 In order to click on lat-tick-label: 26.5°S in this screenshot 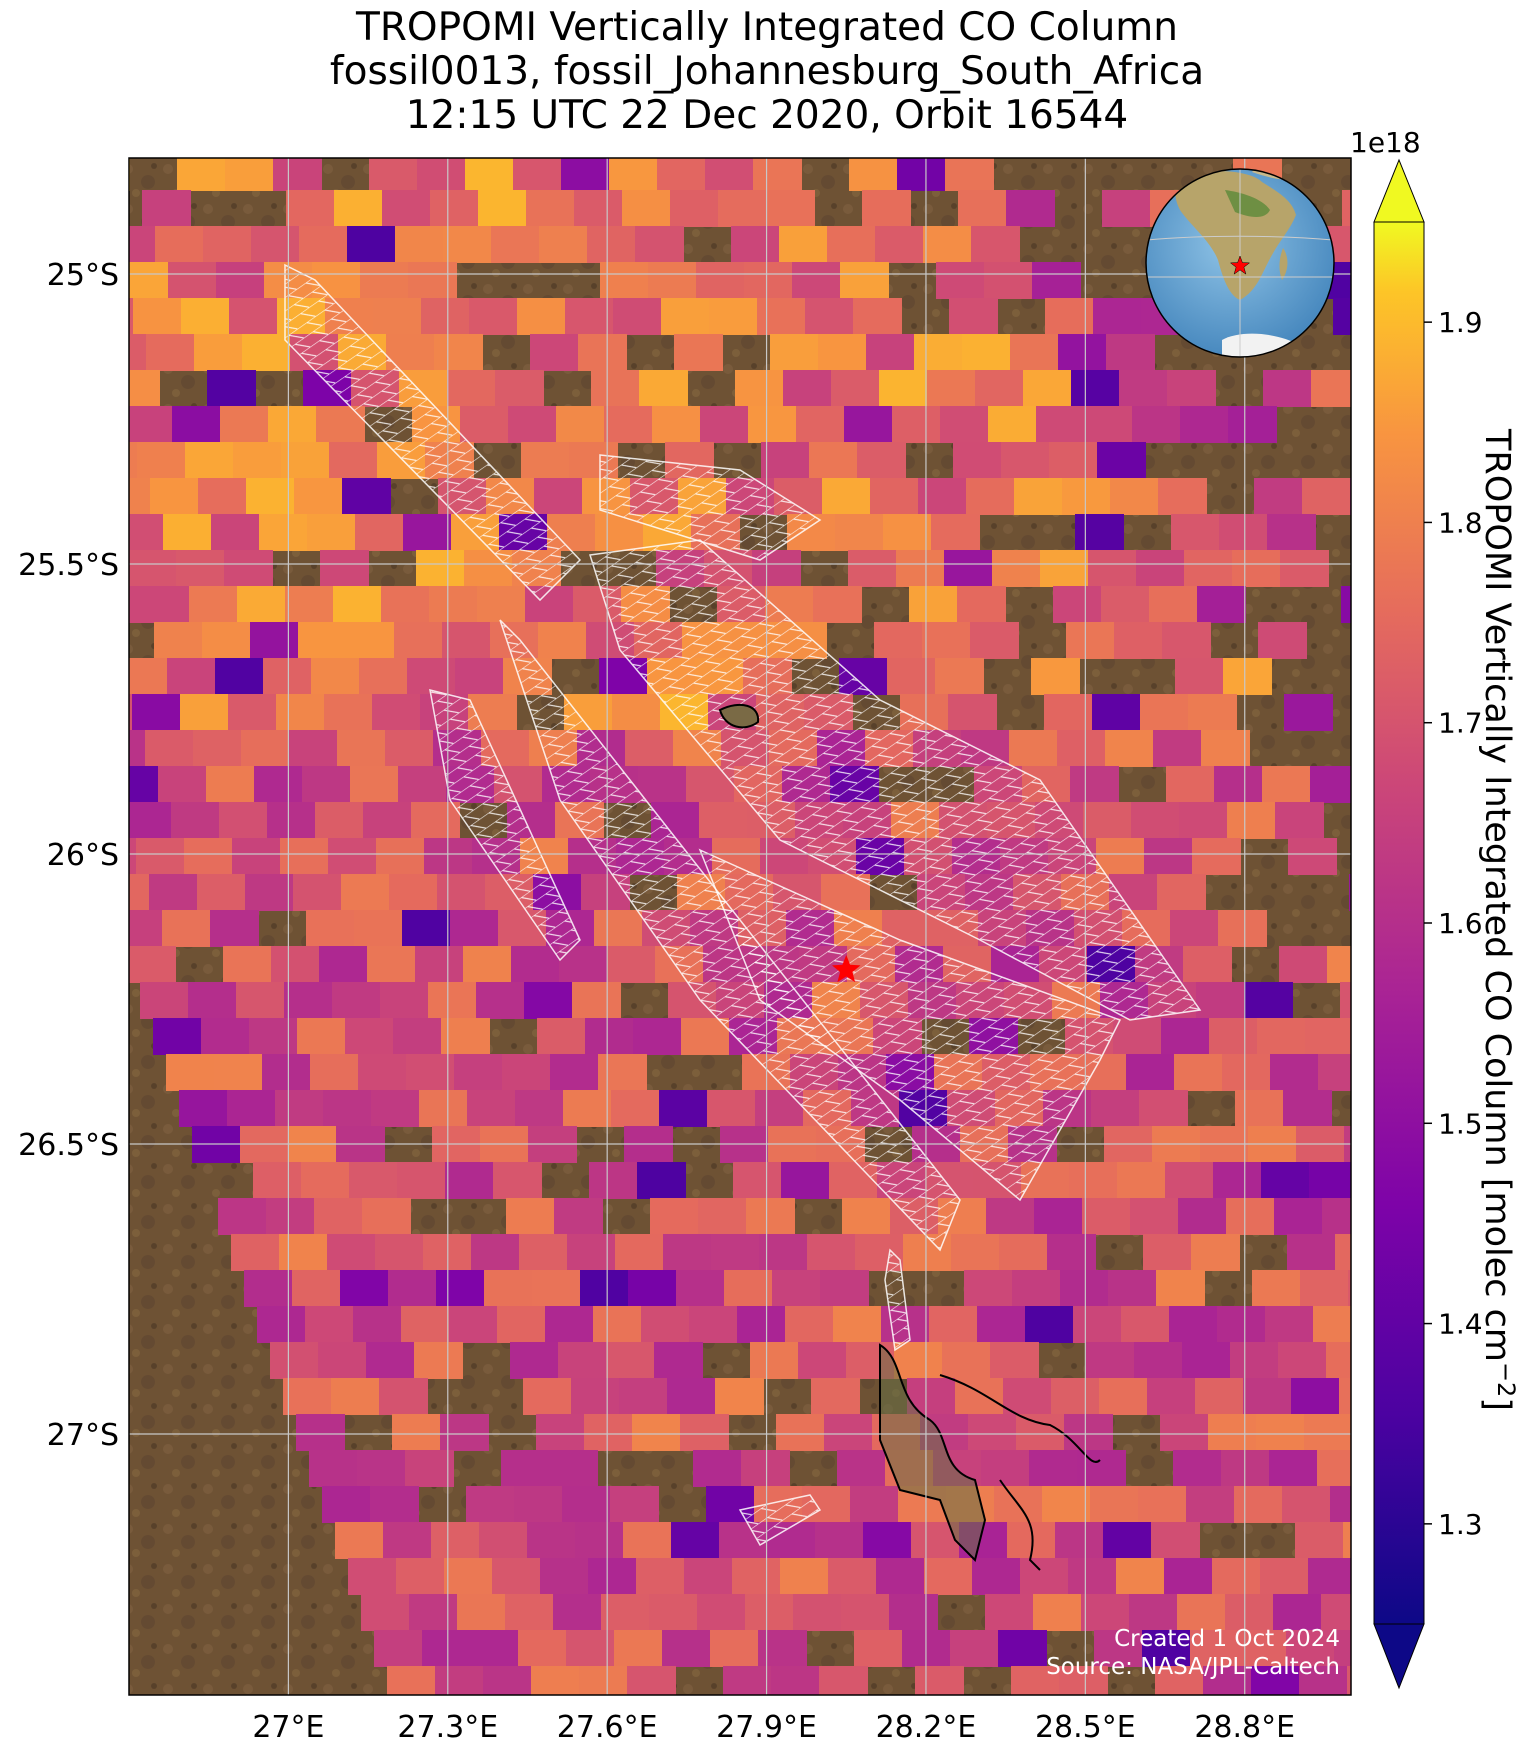, I will do `click(68, 1145)`.